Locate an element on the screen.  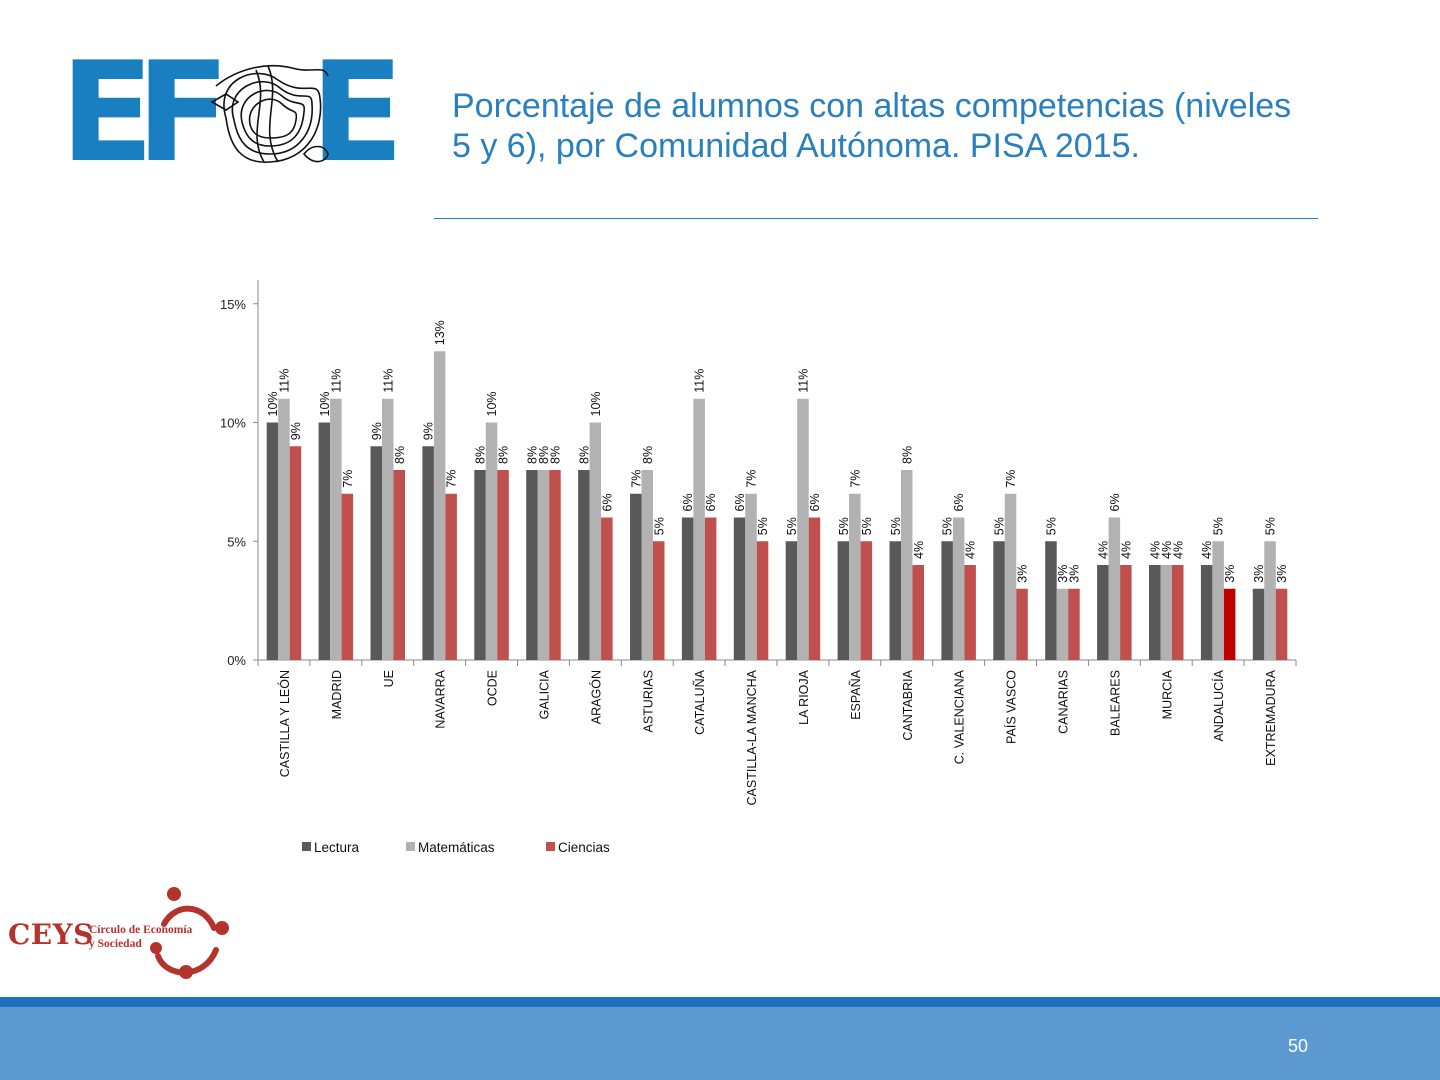
ceys-subtitle-line-1: Círculo de Economía is located at coordinates (141, 930).